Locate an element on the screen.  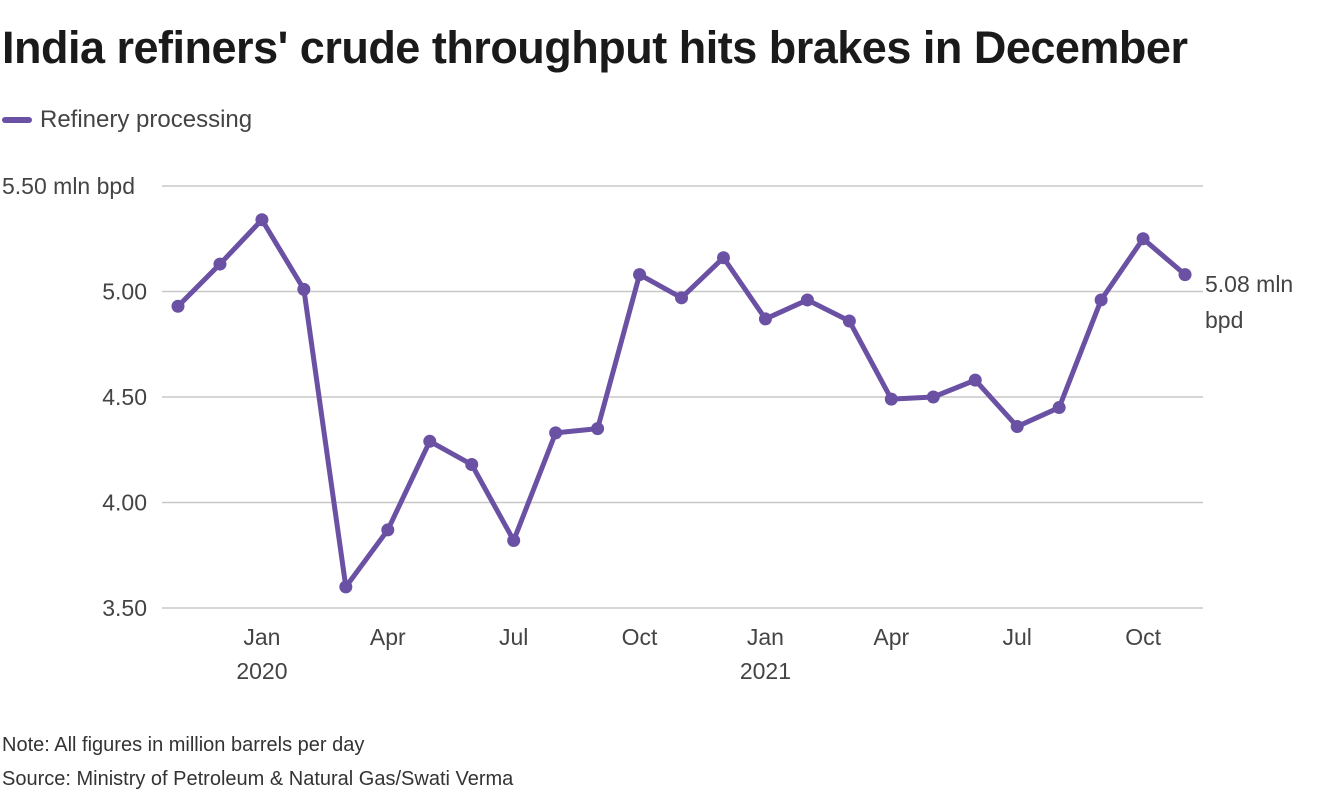
x-axis-labels: Jan 2020 Apr Jul Oct Jan 2021 Apr Jul Oct is located at coordinates (698, 654).